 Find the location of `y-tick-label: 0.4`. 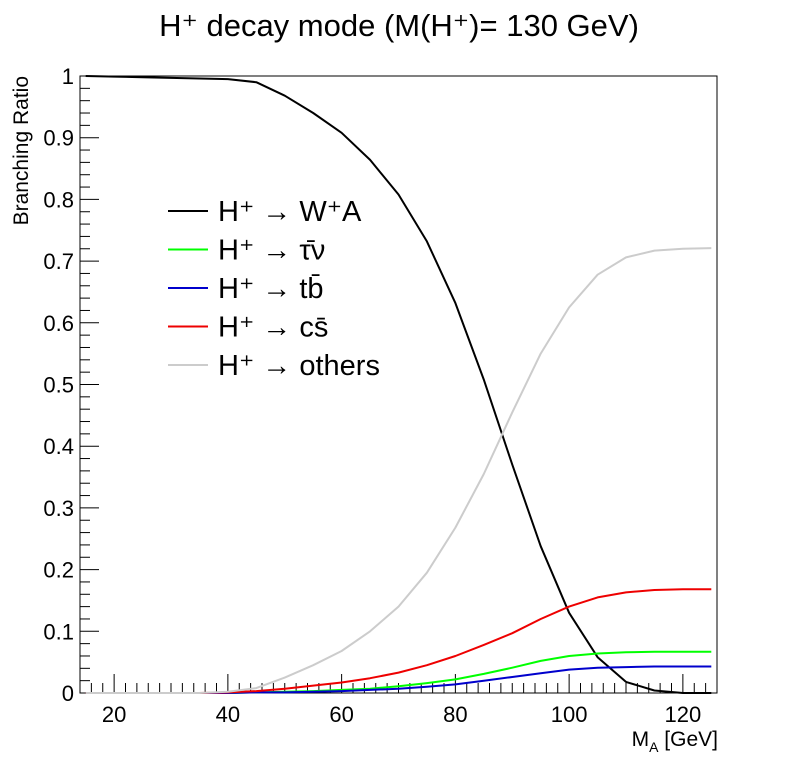

y-tick-label: 0.4 is located at coordinates (58, 446).